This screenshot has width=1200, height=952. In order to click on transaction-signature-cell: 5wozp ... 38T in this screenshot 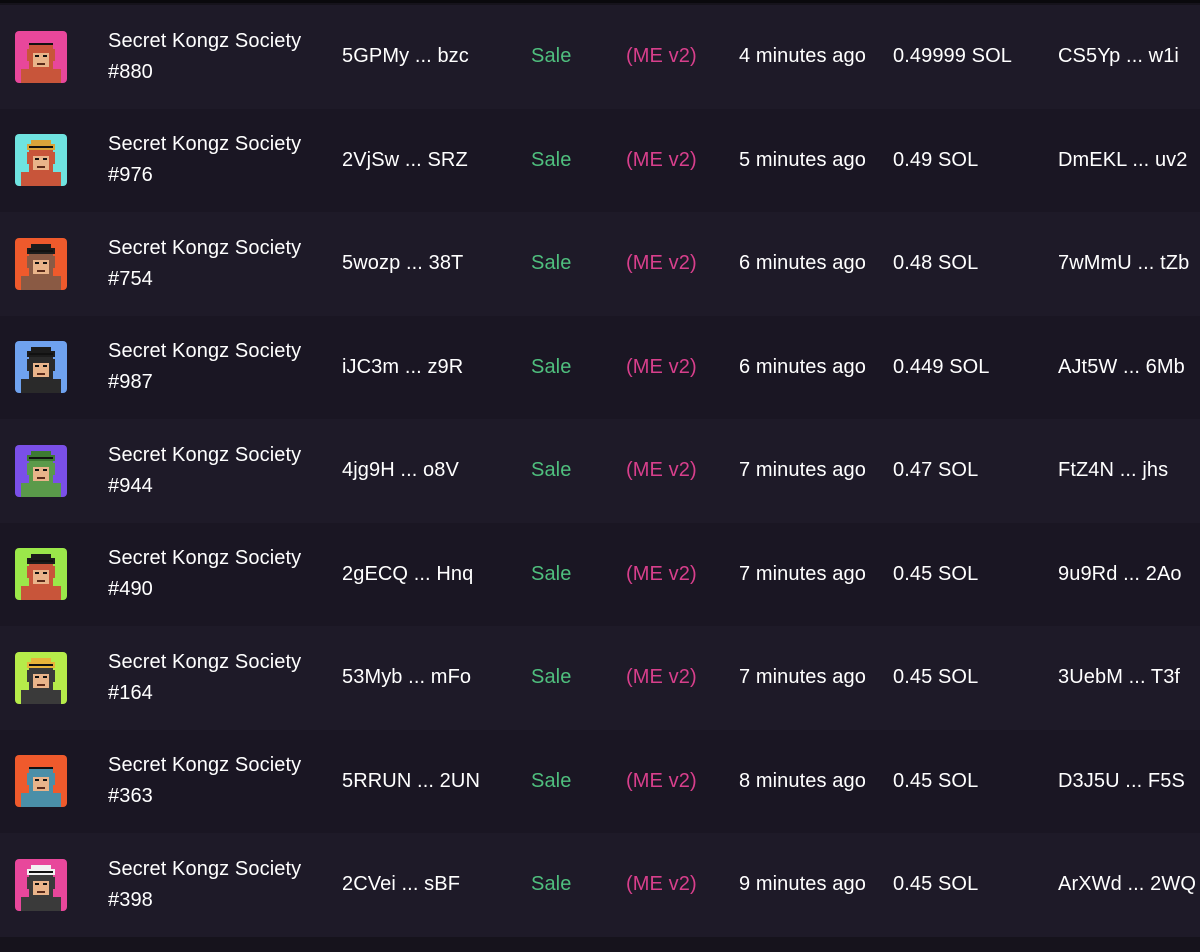, I will do `click(432, 264)`.